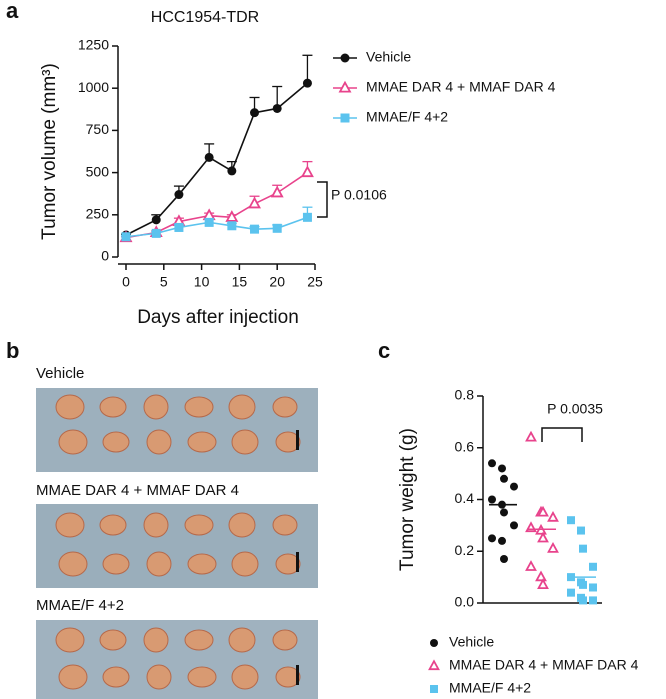 The width and height of the screenshot is (666, 699). I want to click on x-tick-label: 0, so click(126, 282).